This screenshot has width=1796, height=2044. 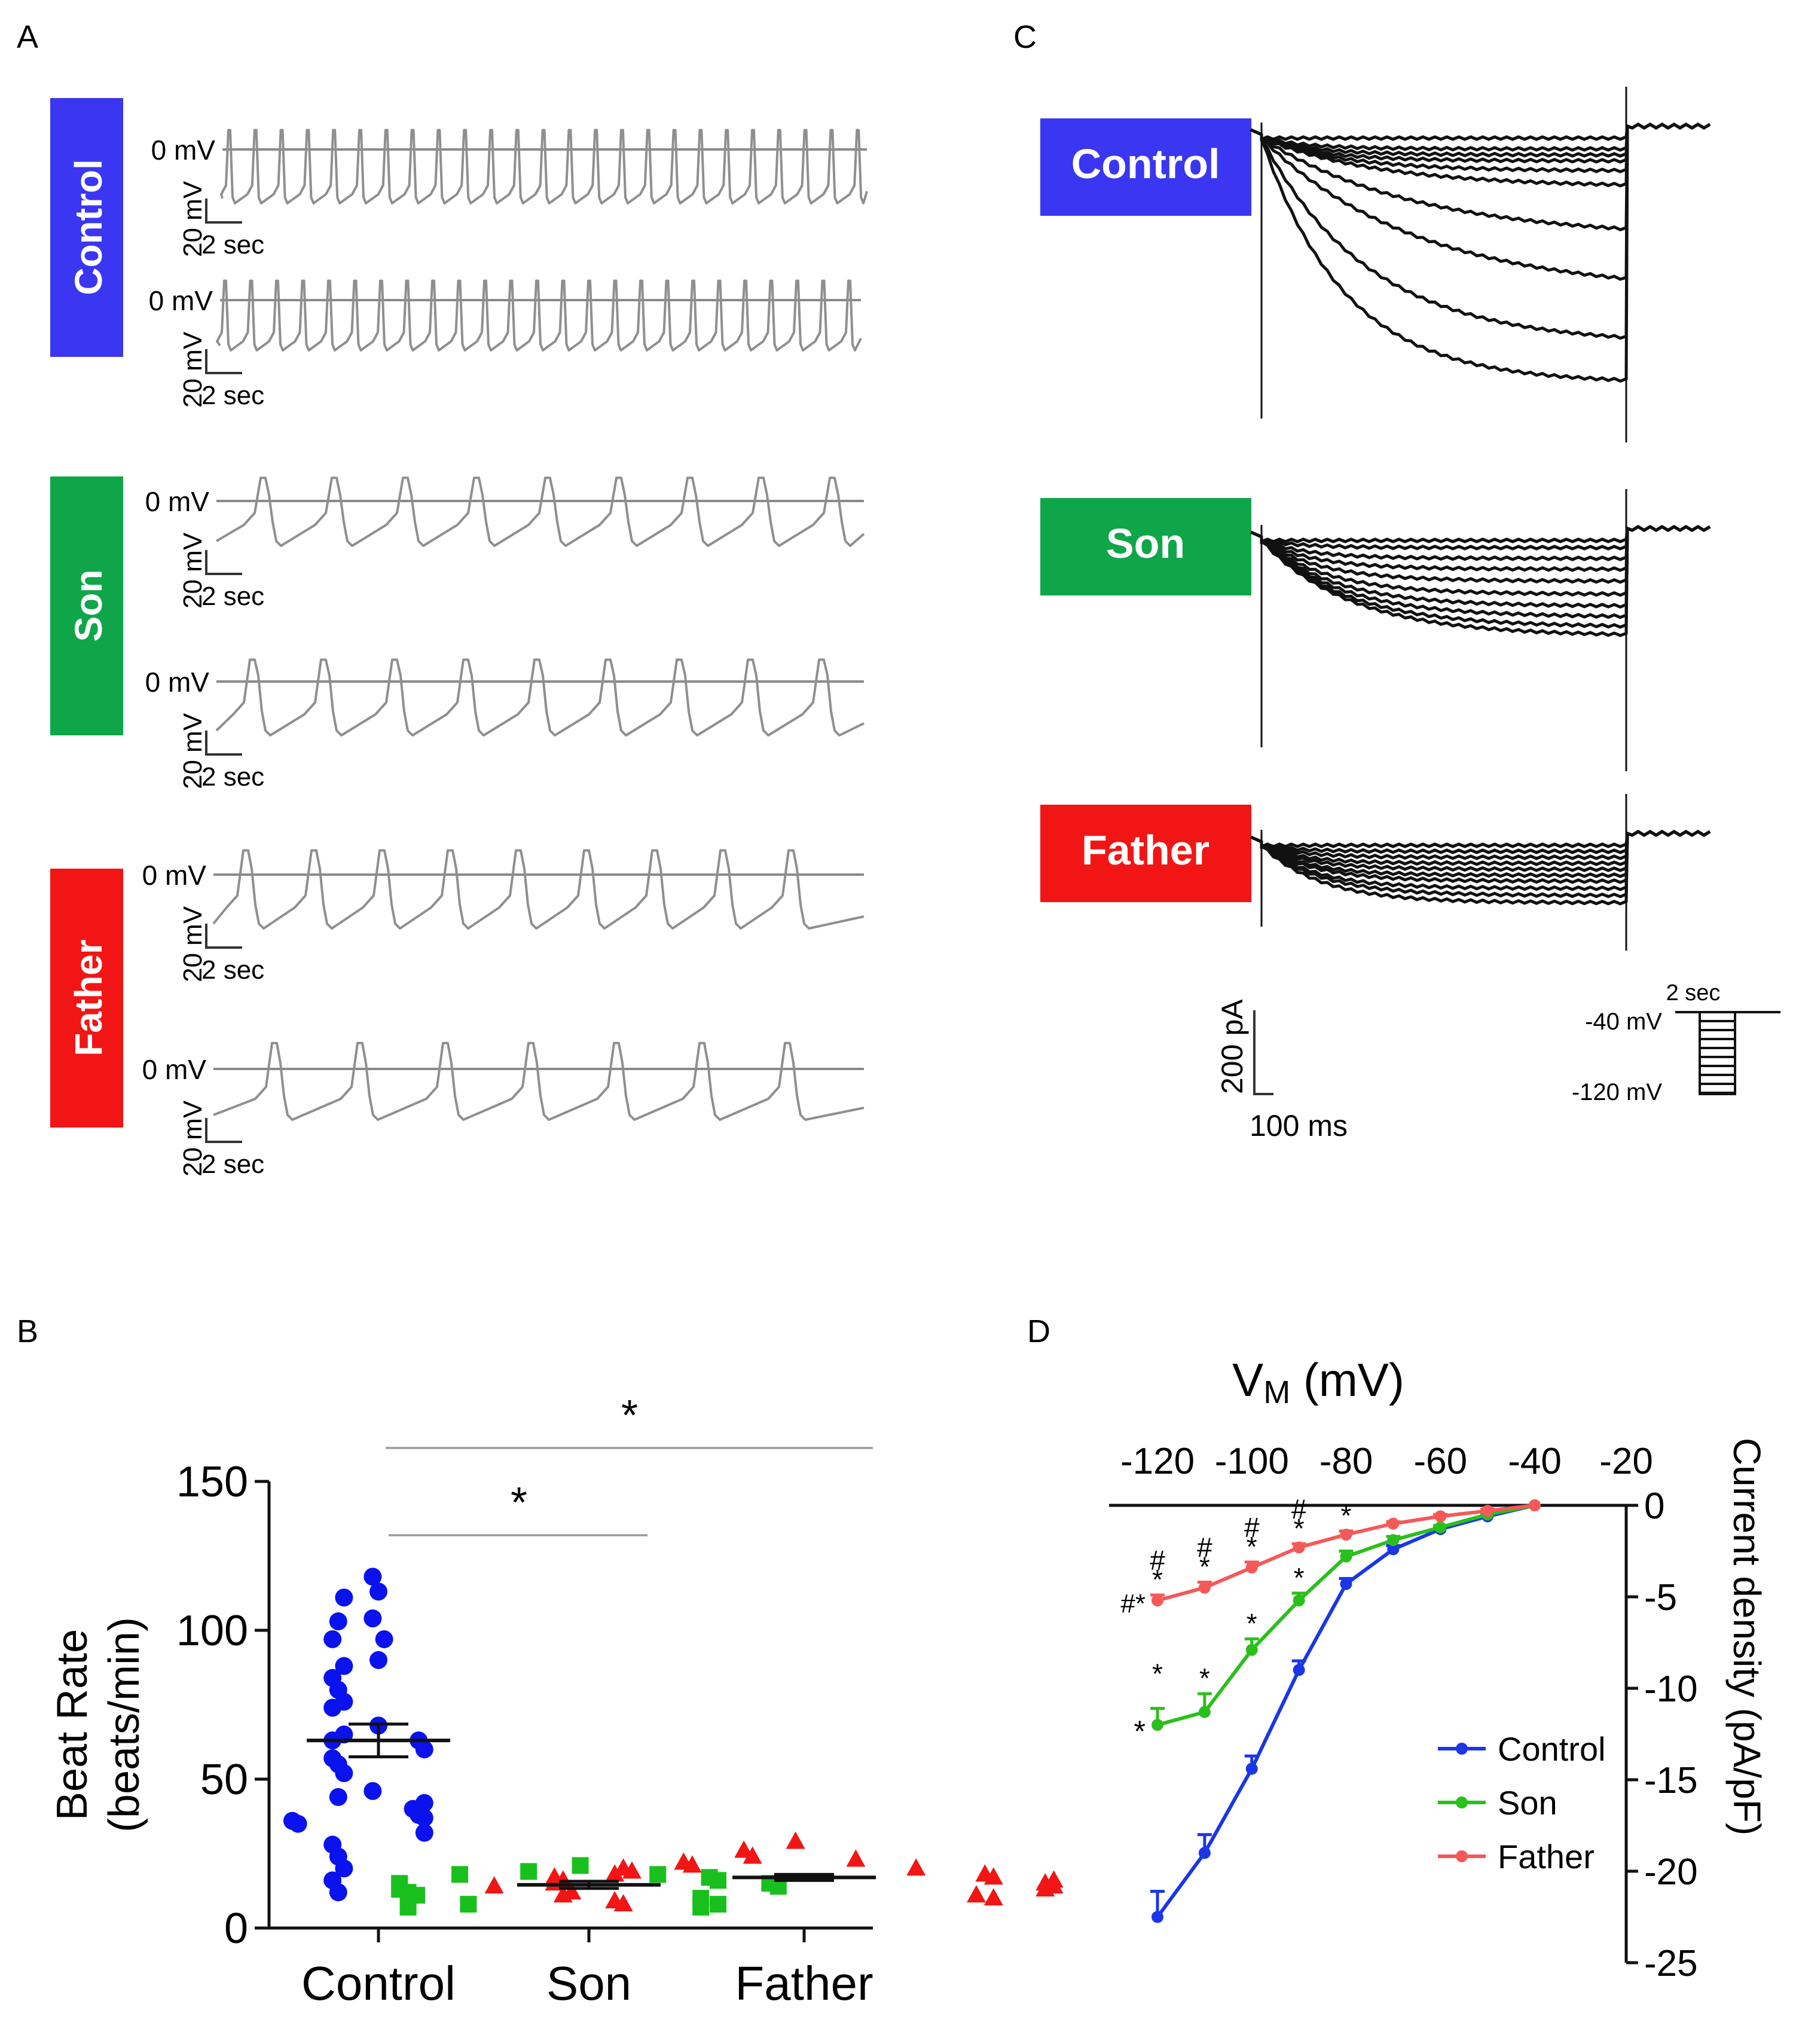 What do you see at coordinates (224, 1780) in the screenshot?
I see `b-y-tick-label: 50` at bounding box center [224, 1780].